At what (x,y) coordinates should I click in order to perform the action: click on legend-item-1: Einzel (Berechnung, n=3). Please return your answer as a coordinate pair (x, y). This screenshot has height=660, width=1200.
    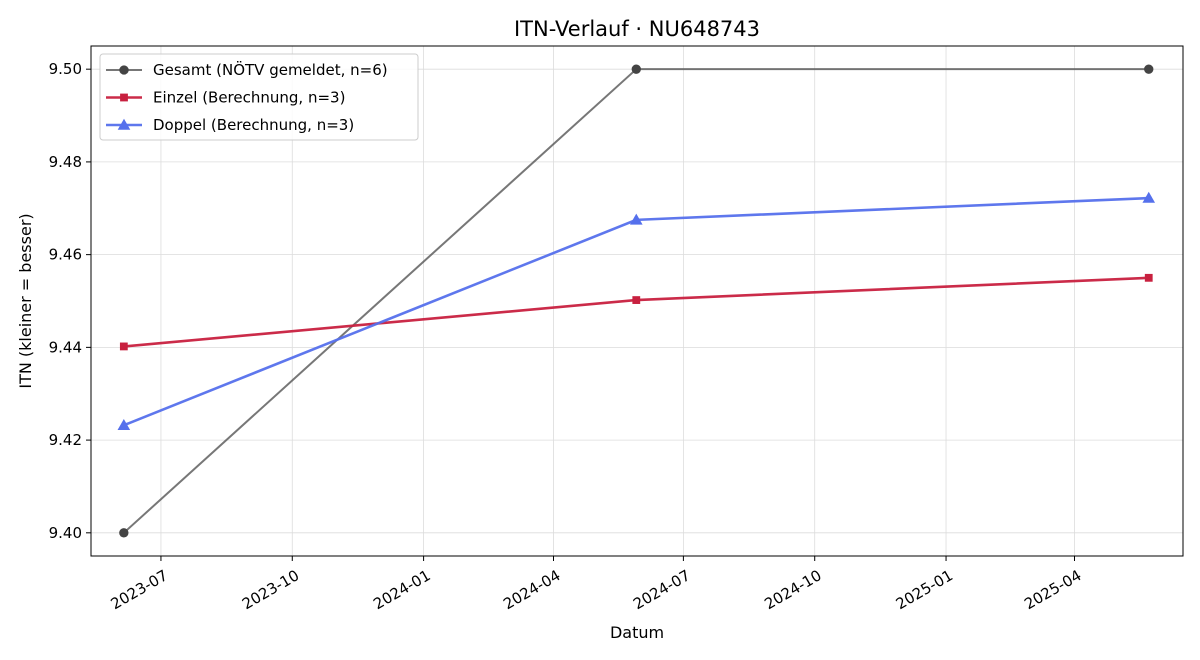
    Looking at the image, I should click on (225, 98).